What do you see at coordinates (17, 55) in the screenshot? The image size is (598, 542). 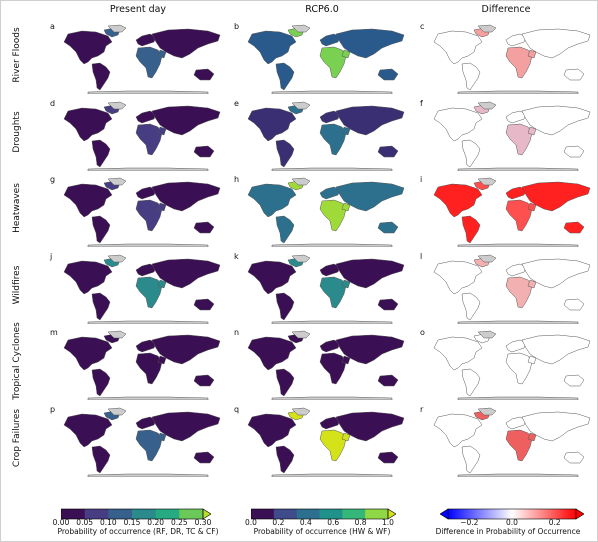 I see `row-label-text: River Floods` at bounding box center [17, 55].